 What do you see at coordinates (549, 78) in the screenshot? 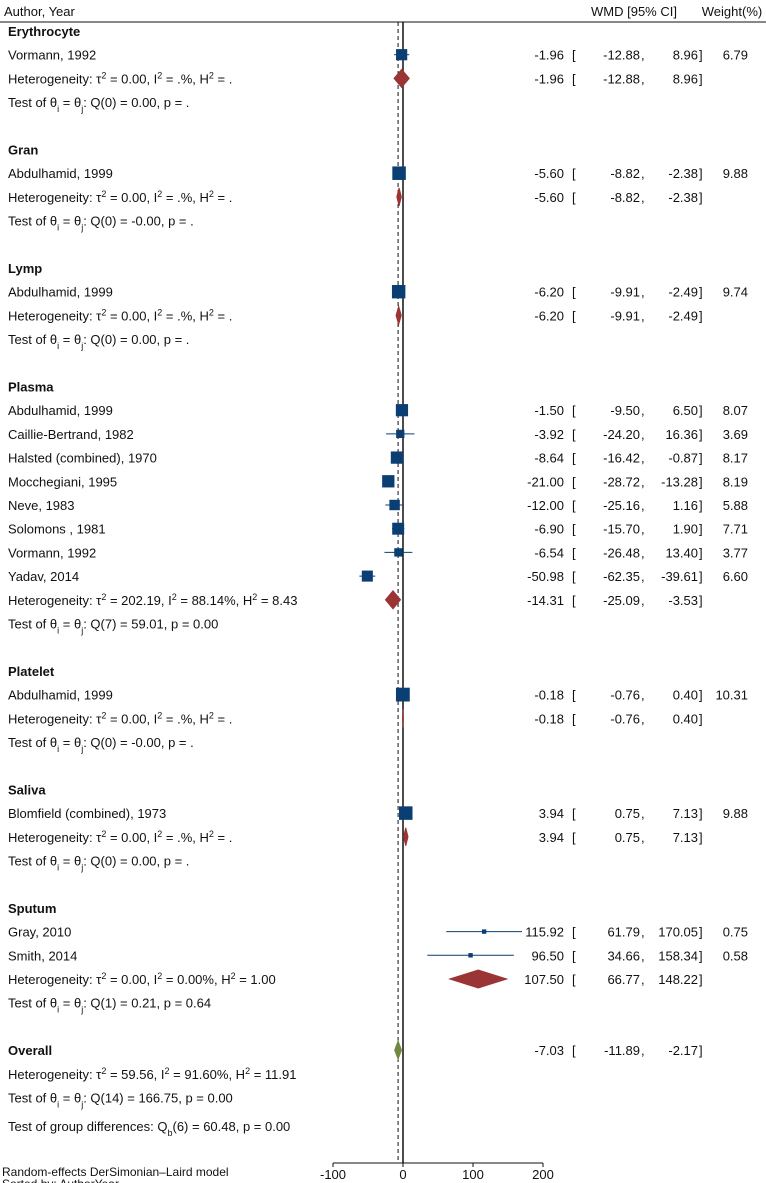
I see `group-summary-ci-est: -1.96` at bounding box center [549, 78].